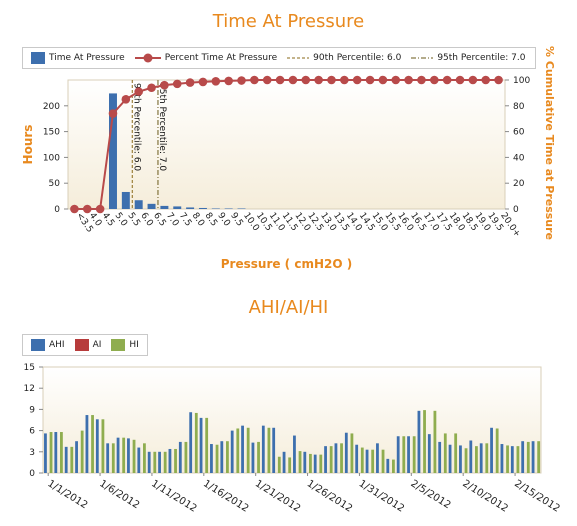 The height and width of the screenshot is (526, 577). Describe the element at coordinates (172, 220) in the screenshot. I see `x-tick-label: 7.0` at that location.